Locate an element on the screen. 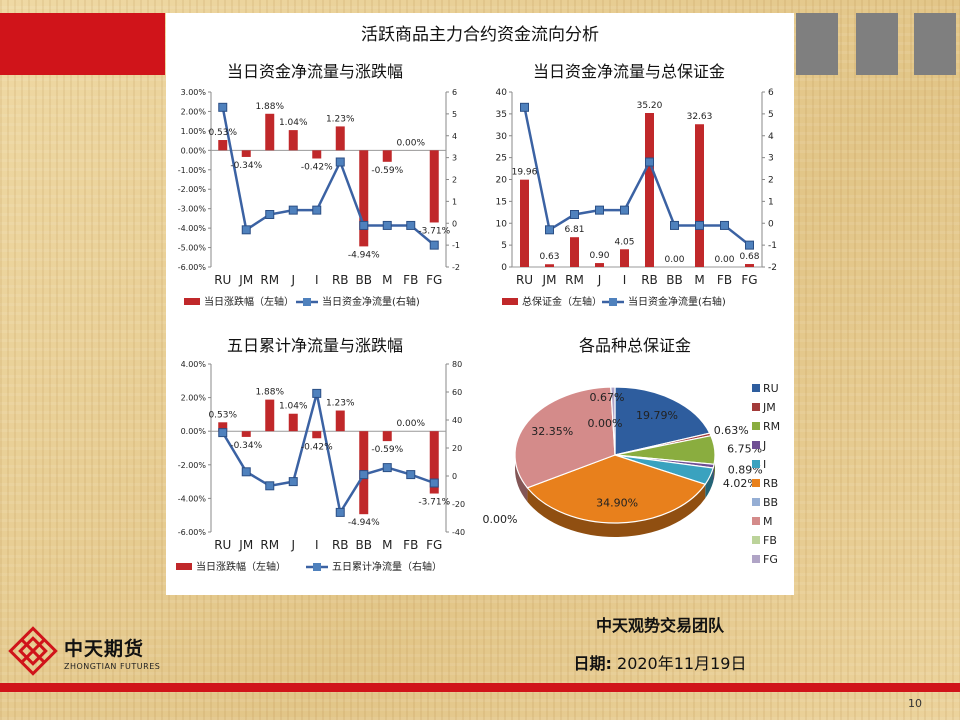 The image size is (960, 720). pie-data-label: 0.63% is located at coordinates (731, 430).